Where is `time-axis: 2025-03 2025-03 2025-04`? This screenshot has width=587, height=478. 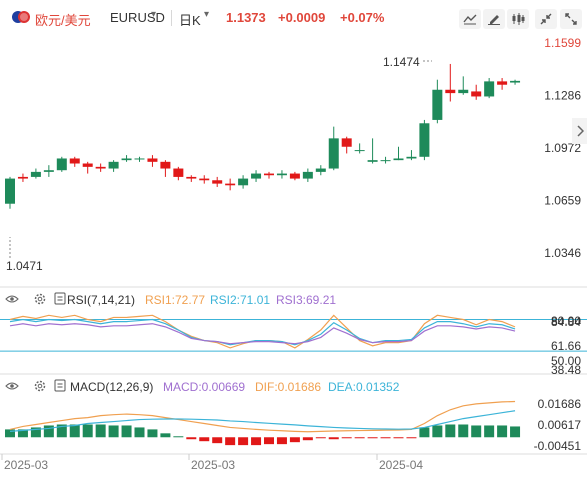 time-axis: 2025-03 2025-03 2025-04 is located at coordinates (212, 463).